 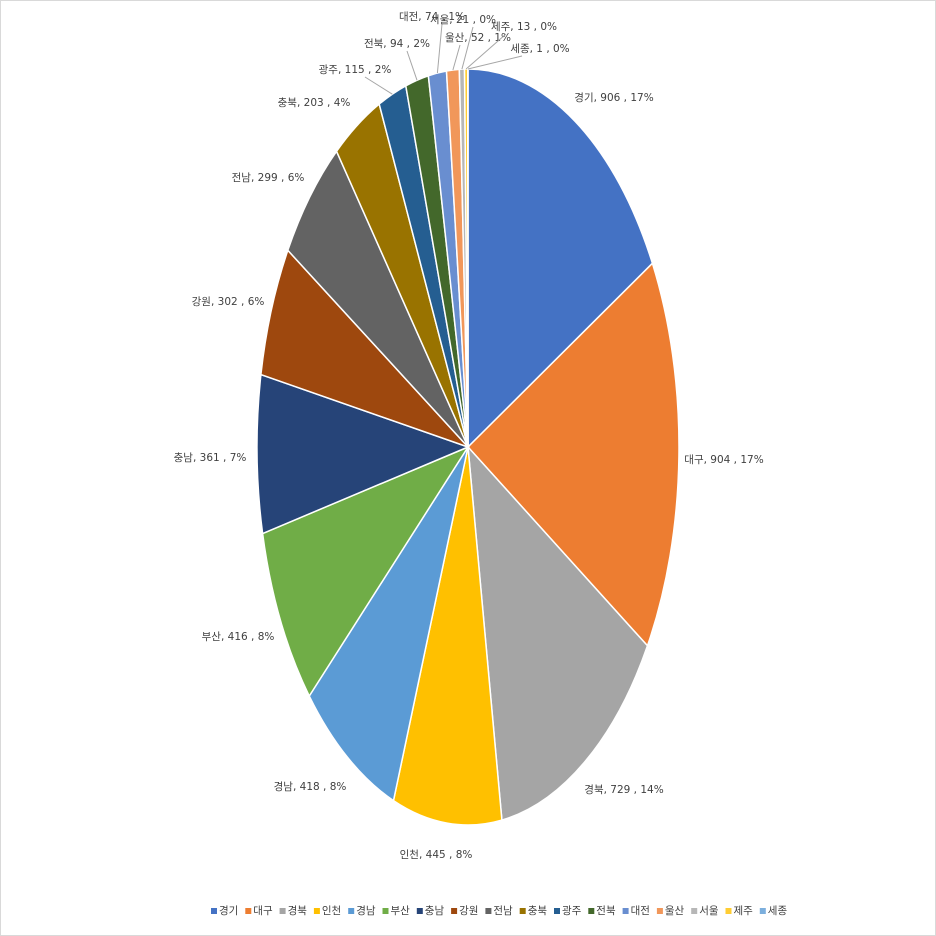 What do you see at coordinates (709, 911) in the screenshot?
I see `legend-label: 서울` at bounding box center [709, 911].